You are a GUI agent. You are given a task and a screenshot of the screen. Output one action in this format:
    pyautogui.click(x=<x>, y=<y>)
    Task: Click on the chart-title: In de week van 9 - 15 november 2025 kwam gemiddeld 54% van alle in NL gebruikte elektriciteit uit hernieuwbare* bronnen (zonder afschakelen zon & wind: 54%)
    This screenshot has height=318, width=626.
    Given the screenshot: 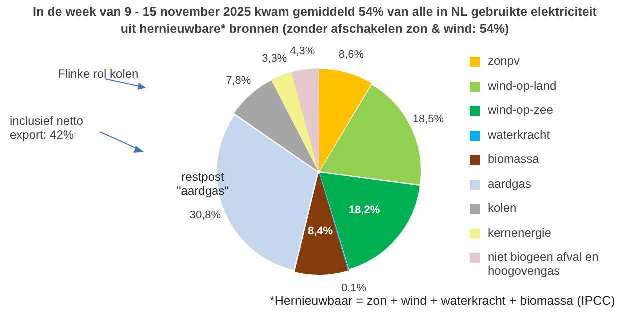 What is the action you would take?
    pyautogui.click(x=315, y=21)
    